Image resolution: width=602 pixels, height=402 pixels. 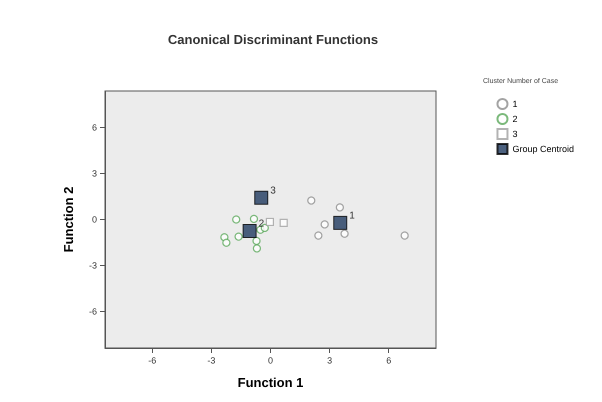 What do you see at coordinates (68, 219) in the screenshot?
I see `y-axis-title: Function 2` at bounding box center [68, 219].